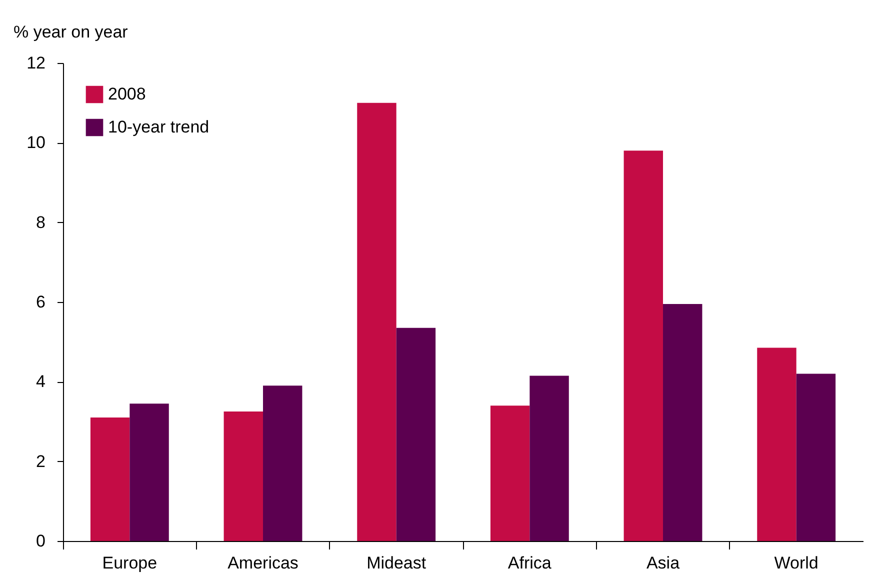 This screenshot has width=874, height=581. Describe the element at coordinates (530, 563) in the screenshot. I see `x-tick-label: Africa` at that location.